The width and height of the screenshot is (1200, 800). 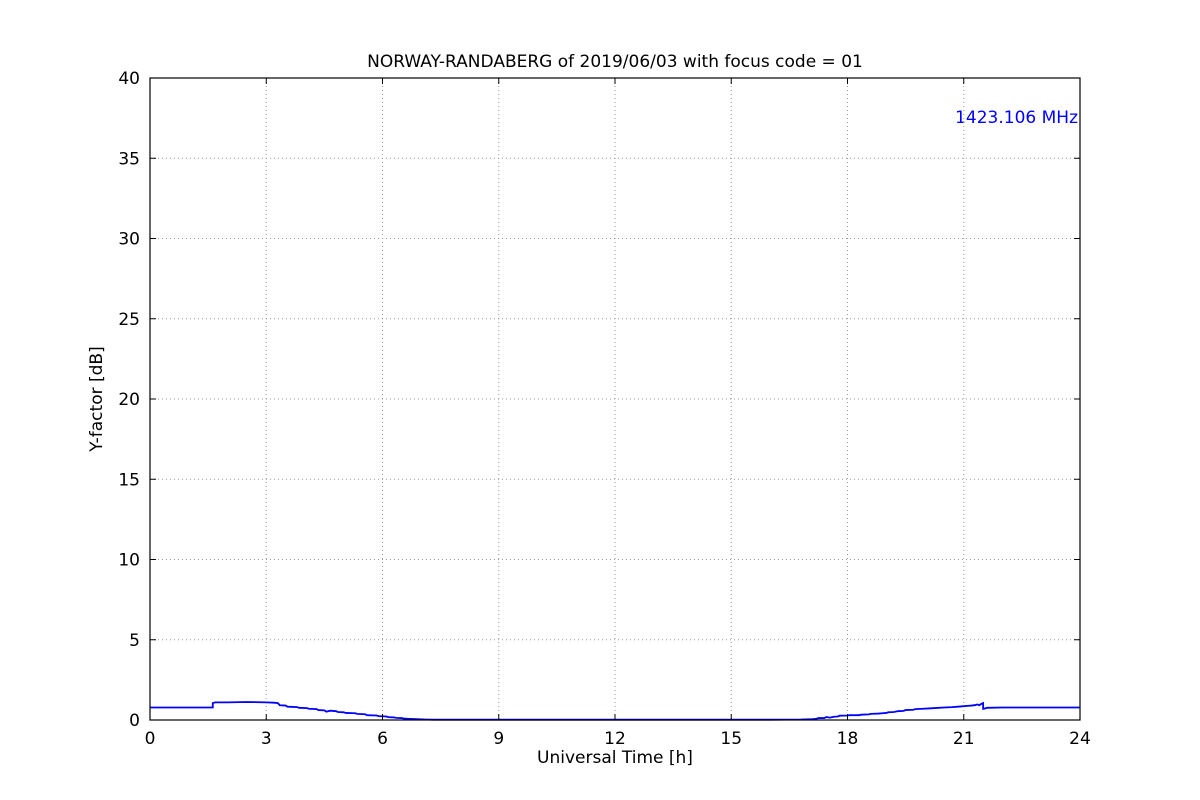 I want to click on y-tick-label: 30, so click(x=129, y=240).